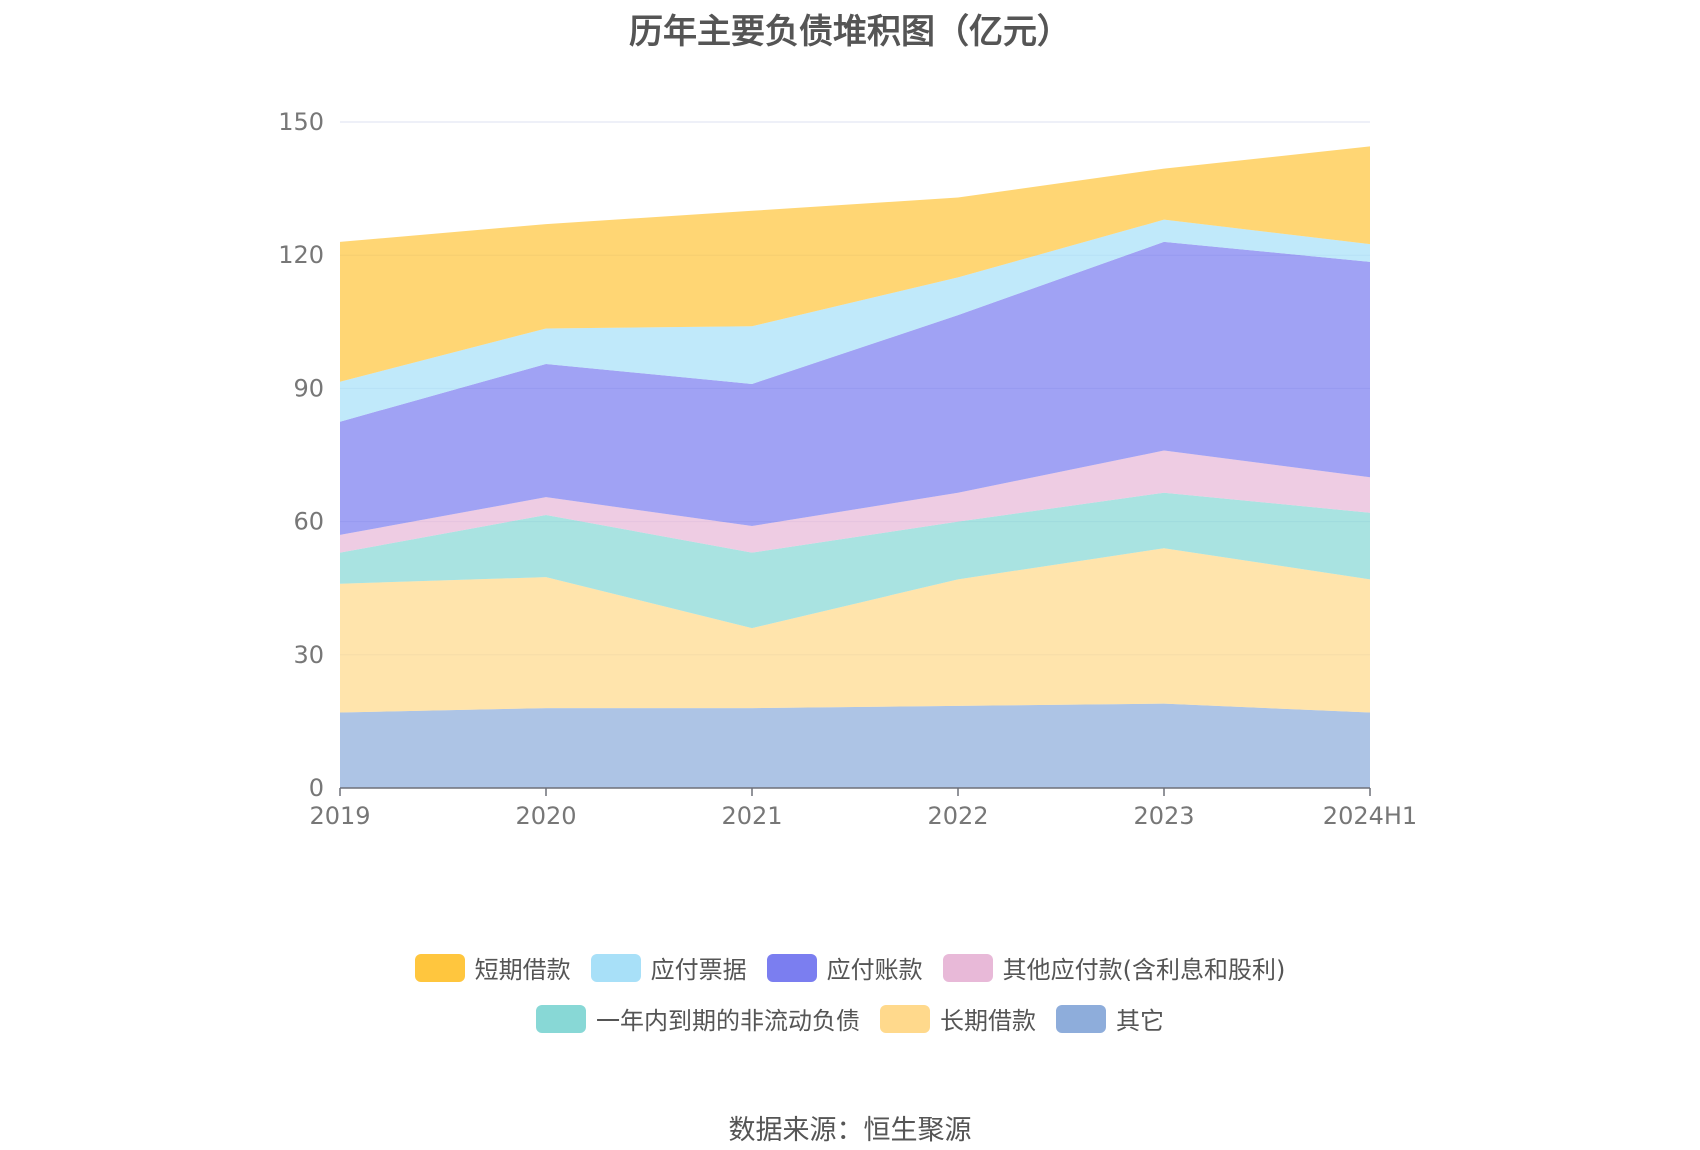 This screenshot has height=1150, width=1700. I want to click on legend-item: 短期借款, so click(492, 967).